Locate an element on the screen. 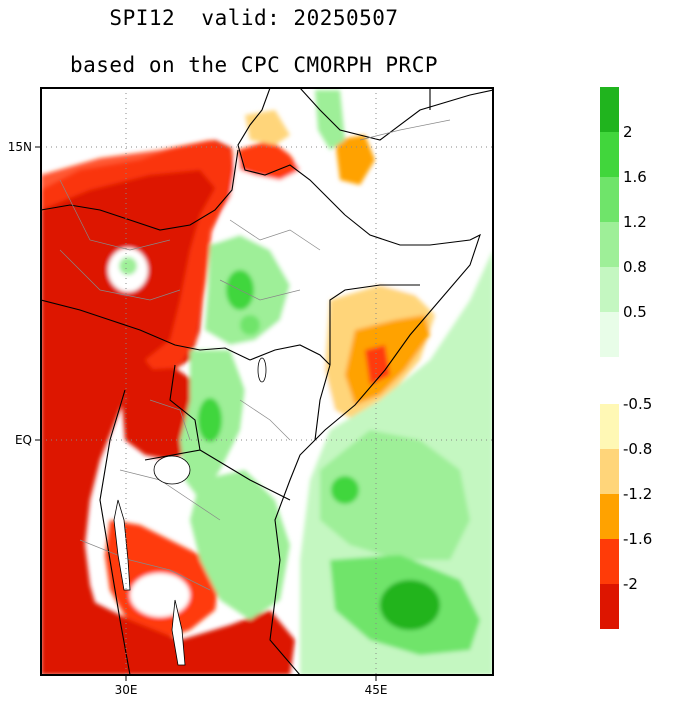 The height and width of the screenshot is (703, 675). colorbar-wet-label: 1.2 is located at coordinates (635, 222).